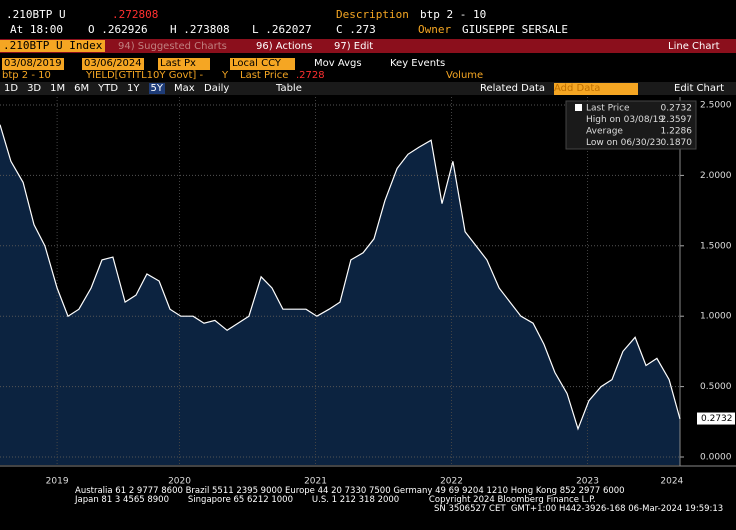 This screenshot has width=736, height=530. Describe the element at coordinates (465, 75) in the screenshot. I see `volume: Volume` at that location.